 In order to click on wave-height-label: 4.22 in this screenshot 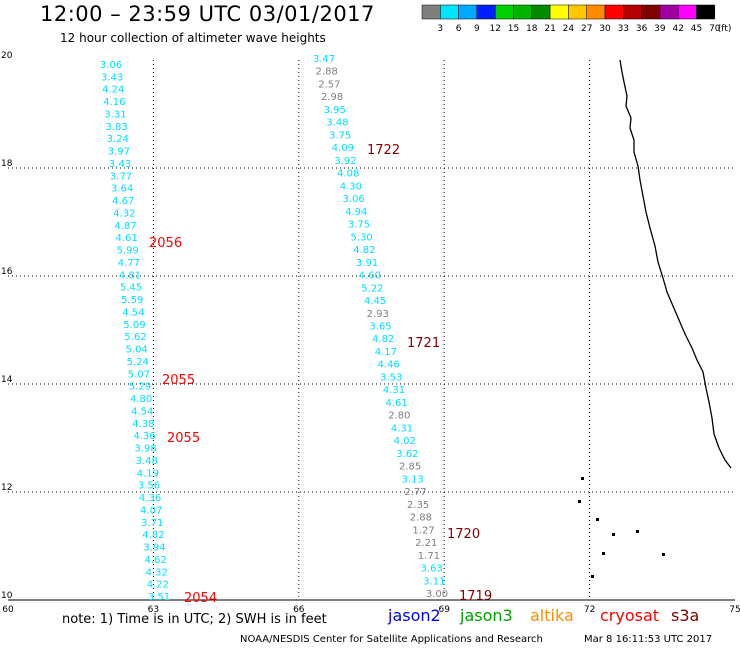, I will do `click(158, 585)`.